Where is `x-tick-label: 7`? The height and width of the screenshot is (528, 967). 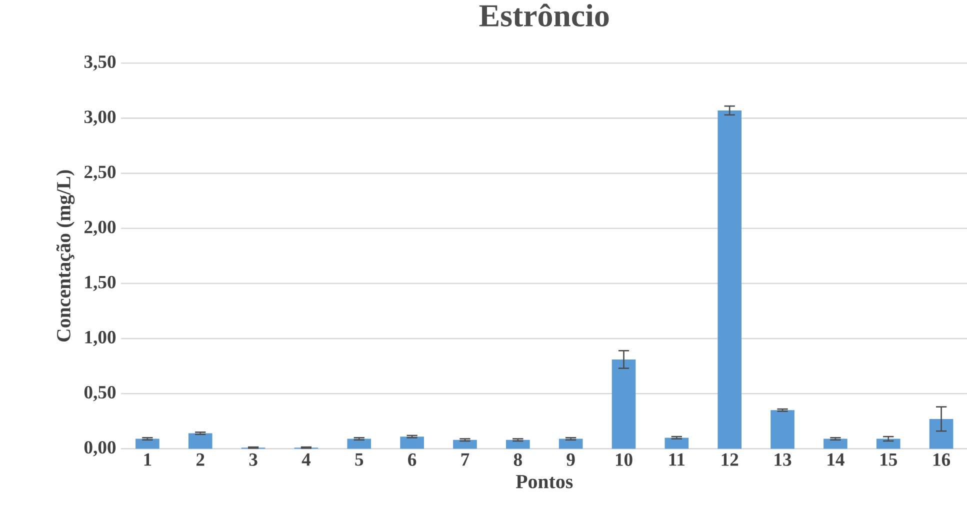 x-tick-label: 7 is located at coordinates (465, 459).